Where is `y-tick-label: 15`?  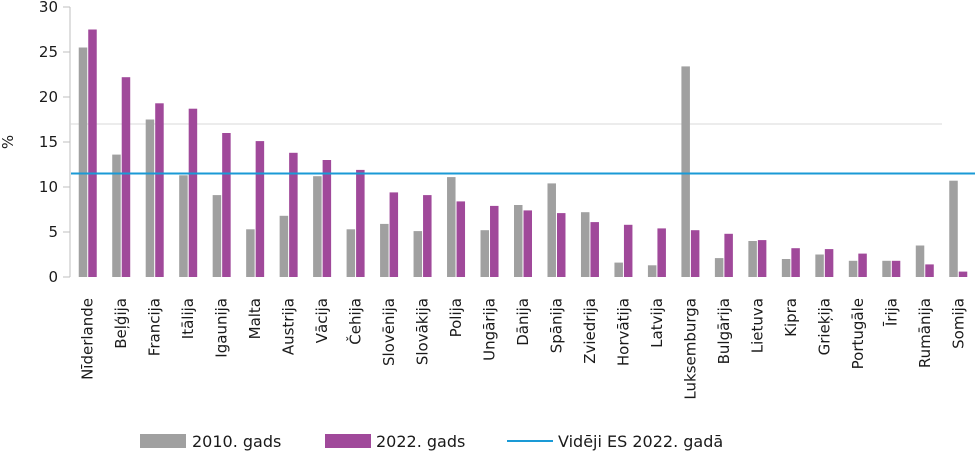
y-tick-label: 15 is located at coordinates (48, 142).